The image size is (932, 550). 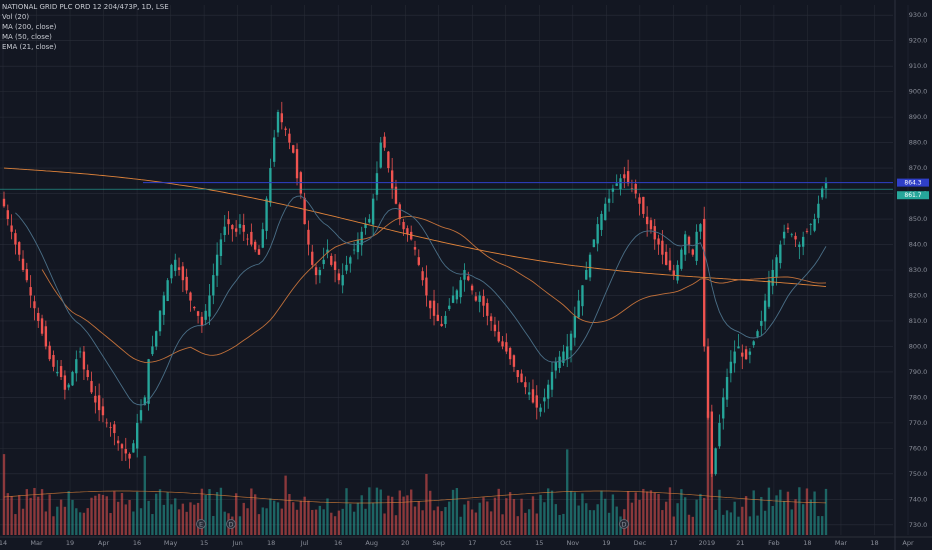 What do you see at coordinates (439, 543) in the screenshot?
I see `x-tick-label: Sep` at bounding box center [439, 543].